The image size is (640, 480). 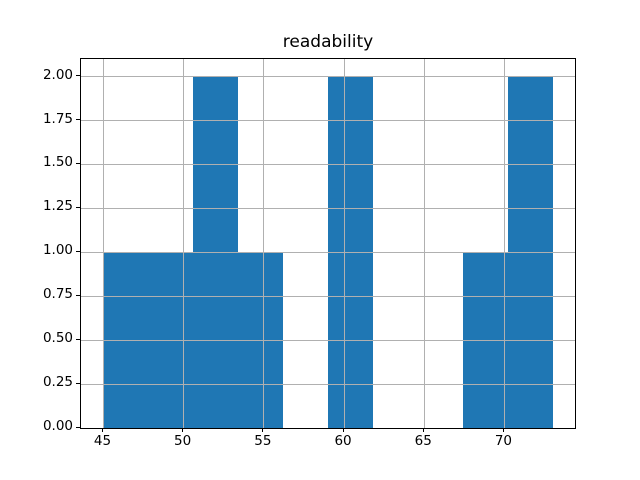 What do you see at coordinates (503, 441) in the screenshot?
I see `x-tick-label: 70` at bounding box center [503, 441].